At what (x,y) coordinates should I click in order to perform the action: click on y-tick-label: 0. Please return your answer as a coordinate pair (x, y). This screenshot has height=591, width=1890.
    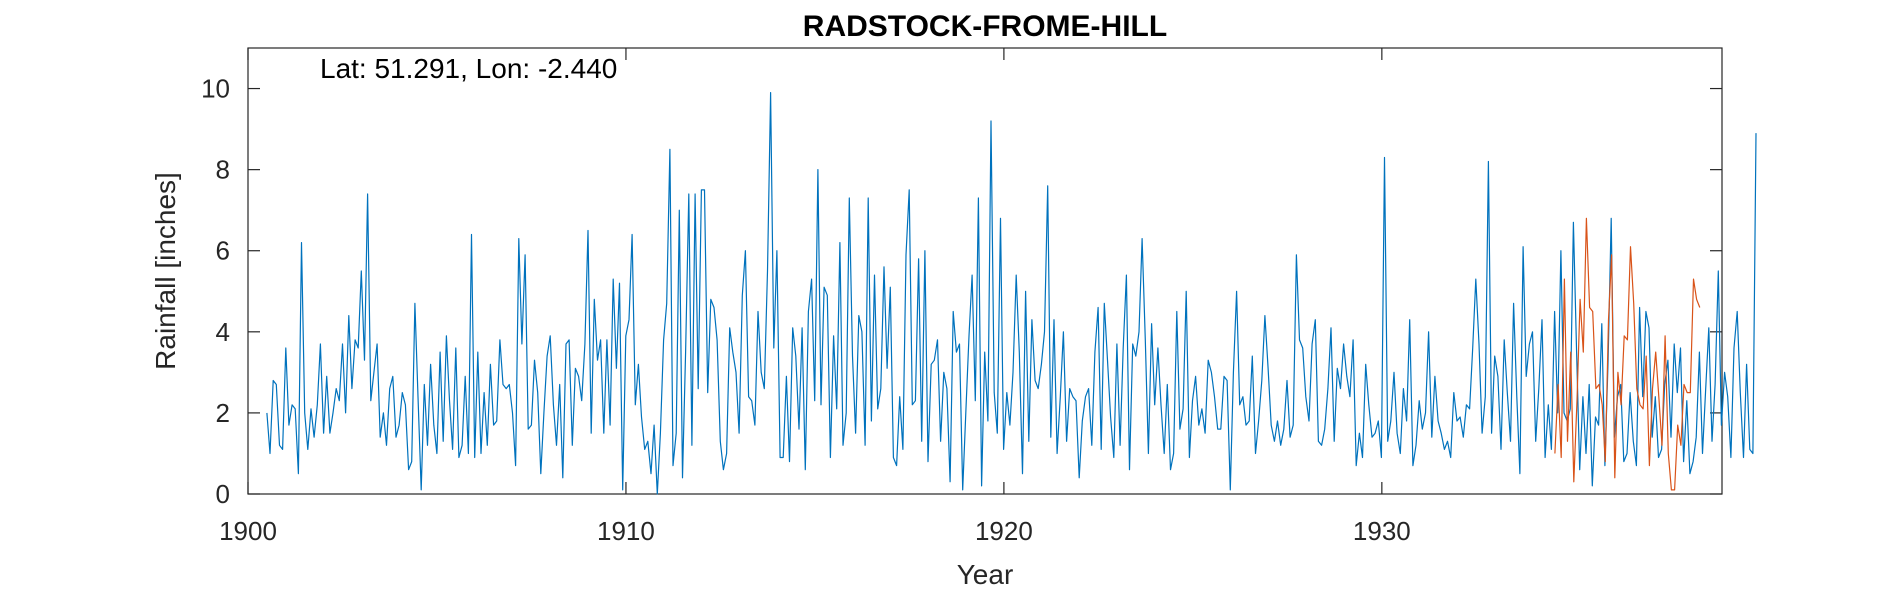
    Looking at the image, I should click on (223, 494).